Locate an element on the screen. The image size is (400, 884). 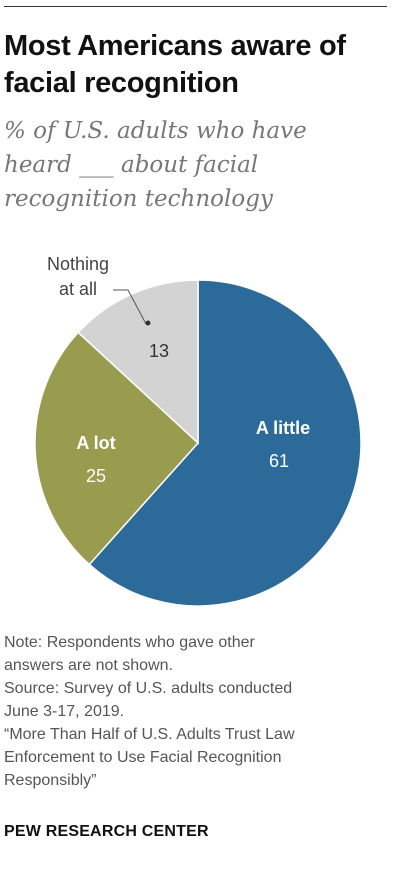
report-line-2: Enforcement to Use Facial Recognition is located at coordinates (143, 757).